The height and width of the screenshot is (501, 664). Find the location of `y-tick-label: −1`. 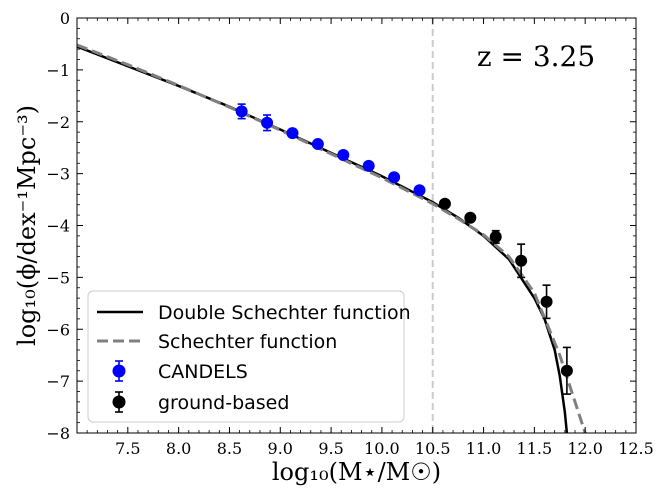

y-tick-label: −1 is located at coordinates (58, 70).